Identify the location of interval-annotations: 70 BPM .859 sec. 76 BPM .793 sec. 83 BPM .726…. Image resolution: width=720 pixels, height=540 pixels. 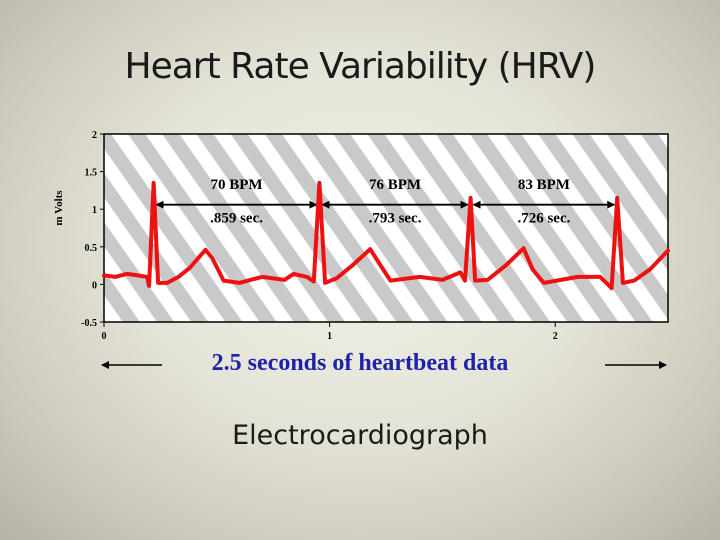
(385, 202).